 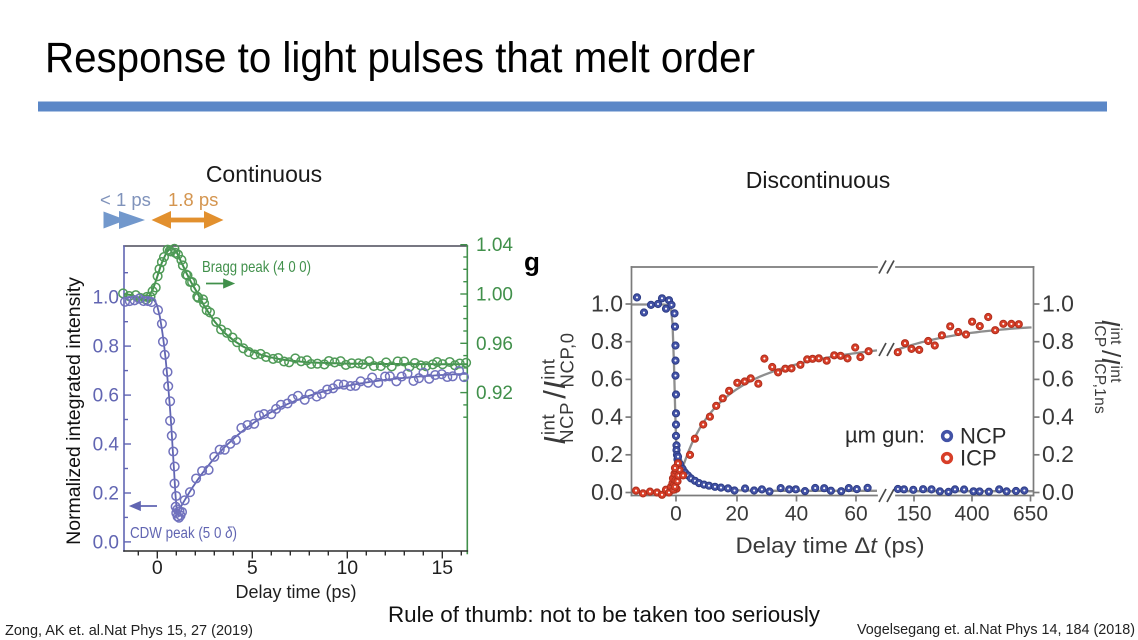 What do you see at coordinates (296, 591) in the screenshot?
I see `svg-text: Delay time (ps)` at bounding box center [296, 591].